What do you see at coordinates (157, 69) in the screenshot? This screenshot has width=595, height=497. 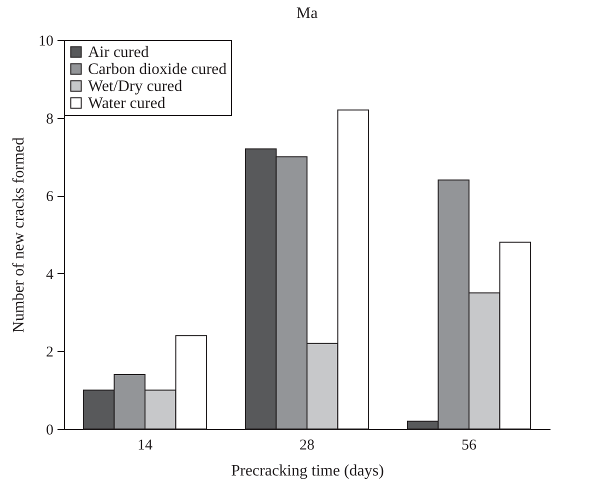 I see `legend-label: Carbon dioxide cured` at bounding box center [157, 69].